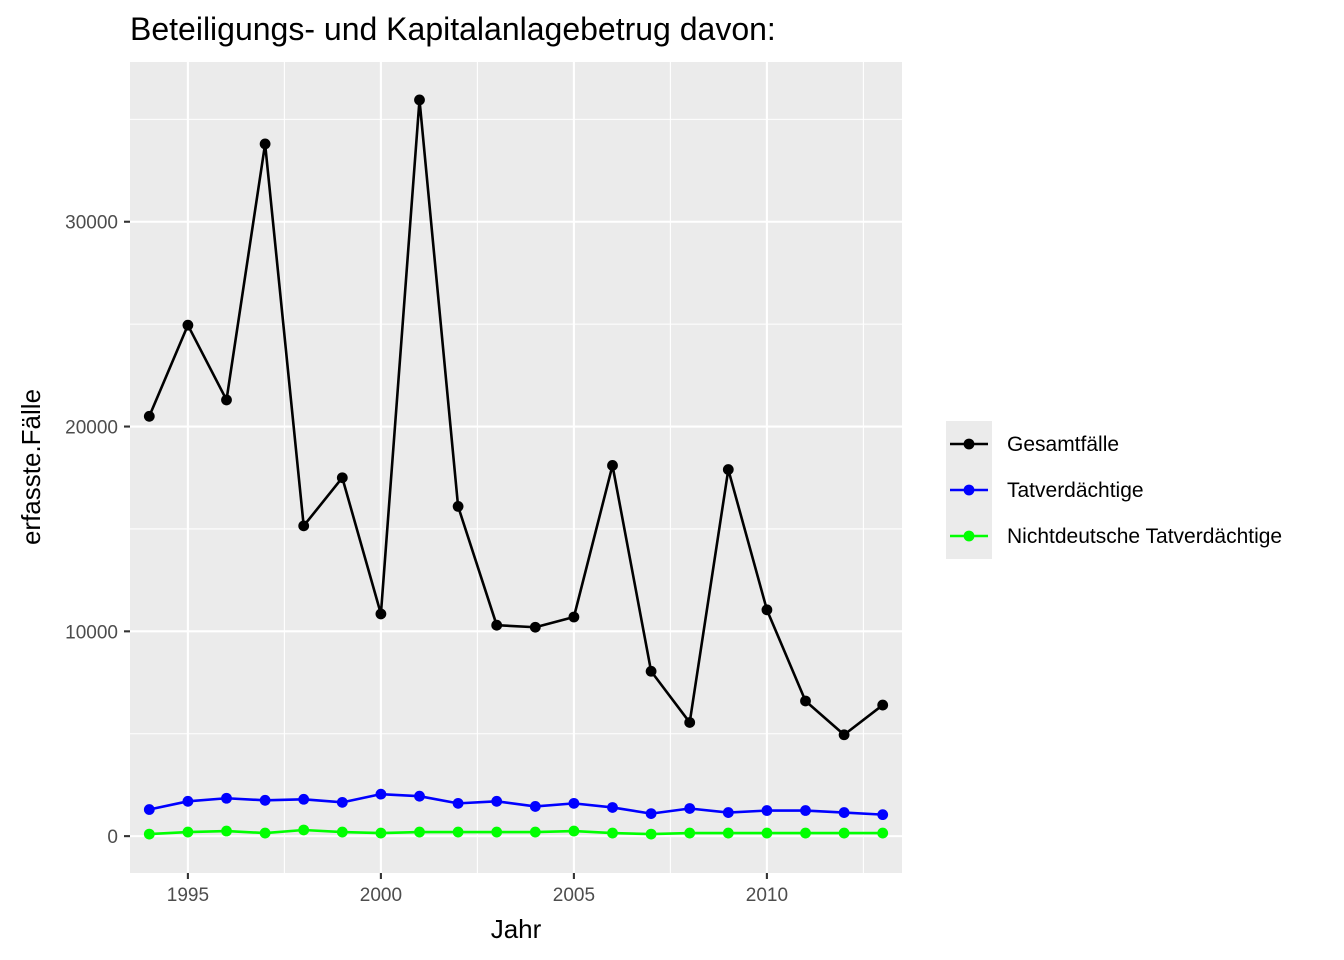  I want to click on y-tick-label: 20000, so click(91, 428).